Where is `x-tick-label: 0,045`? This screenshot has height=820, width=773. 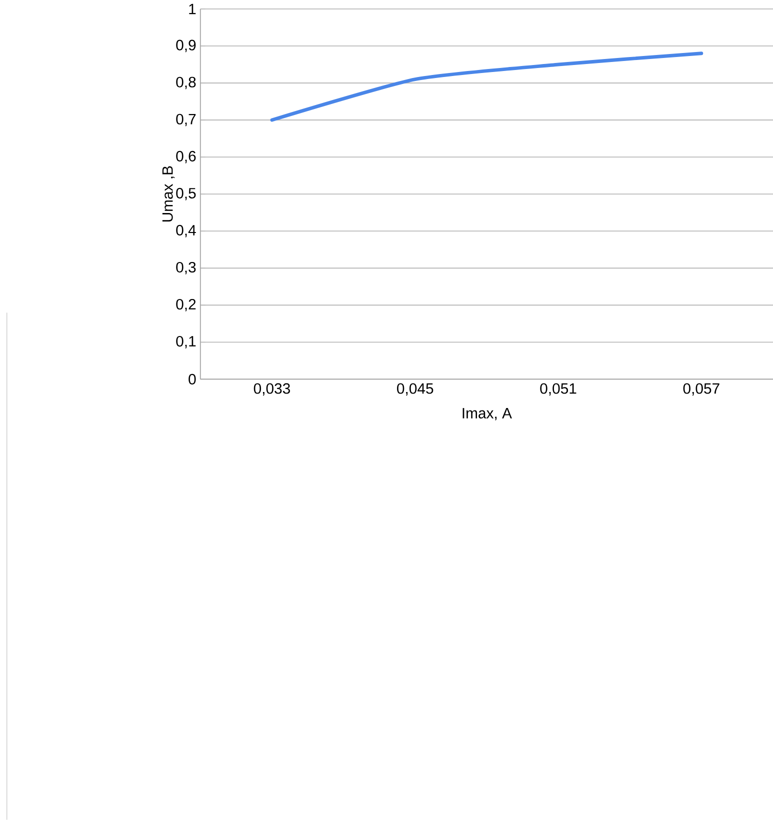
x-tick-label: 0,045 is located at coordinates (414, 389).